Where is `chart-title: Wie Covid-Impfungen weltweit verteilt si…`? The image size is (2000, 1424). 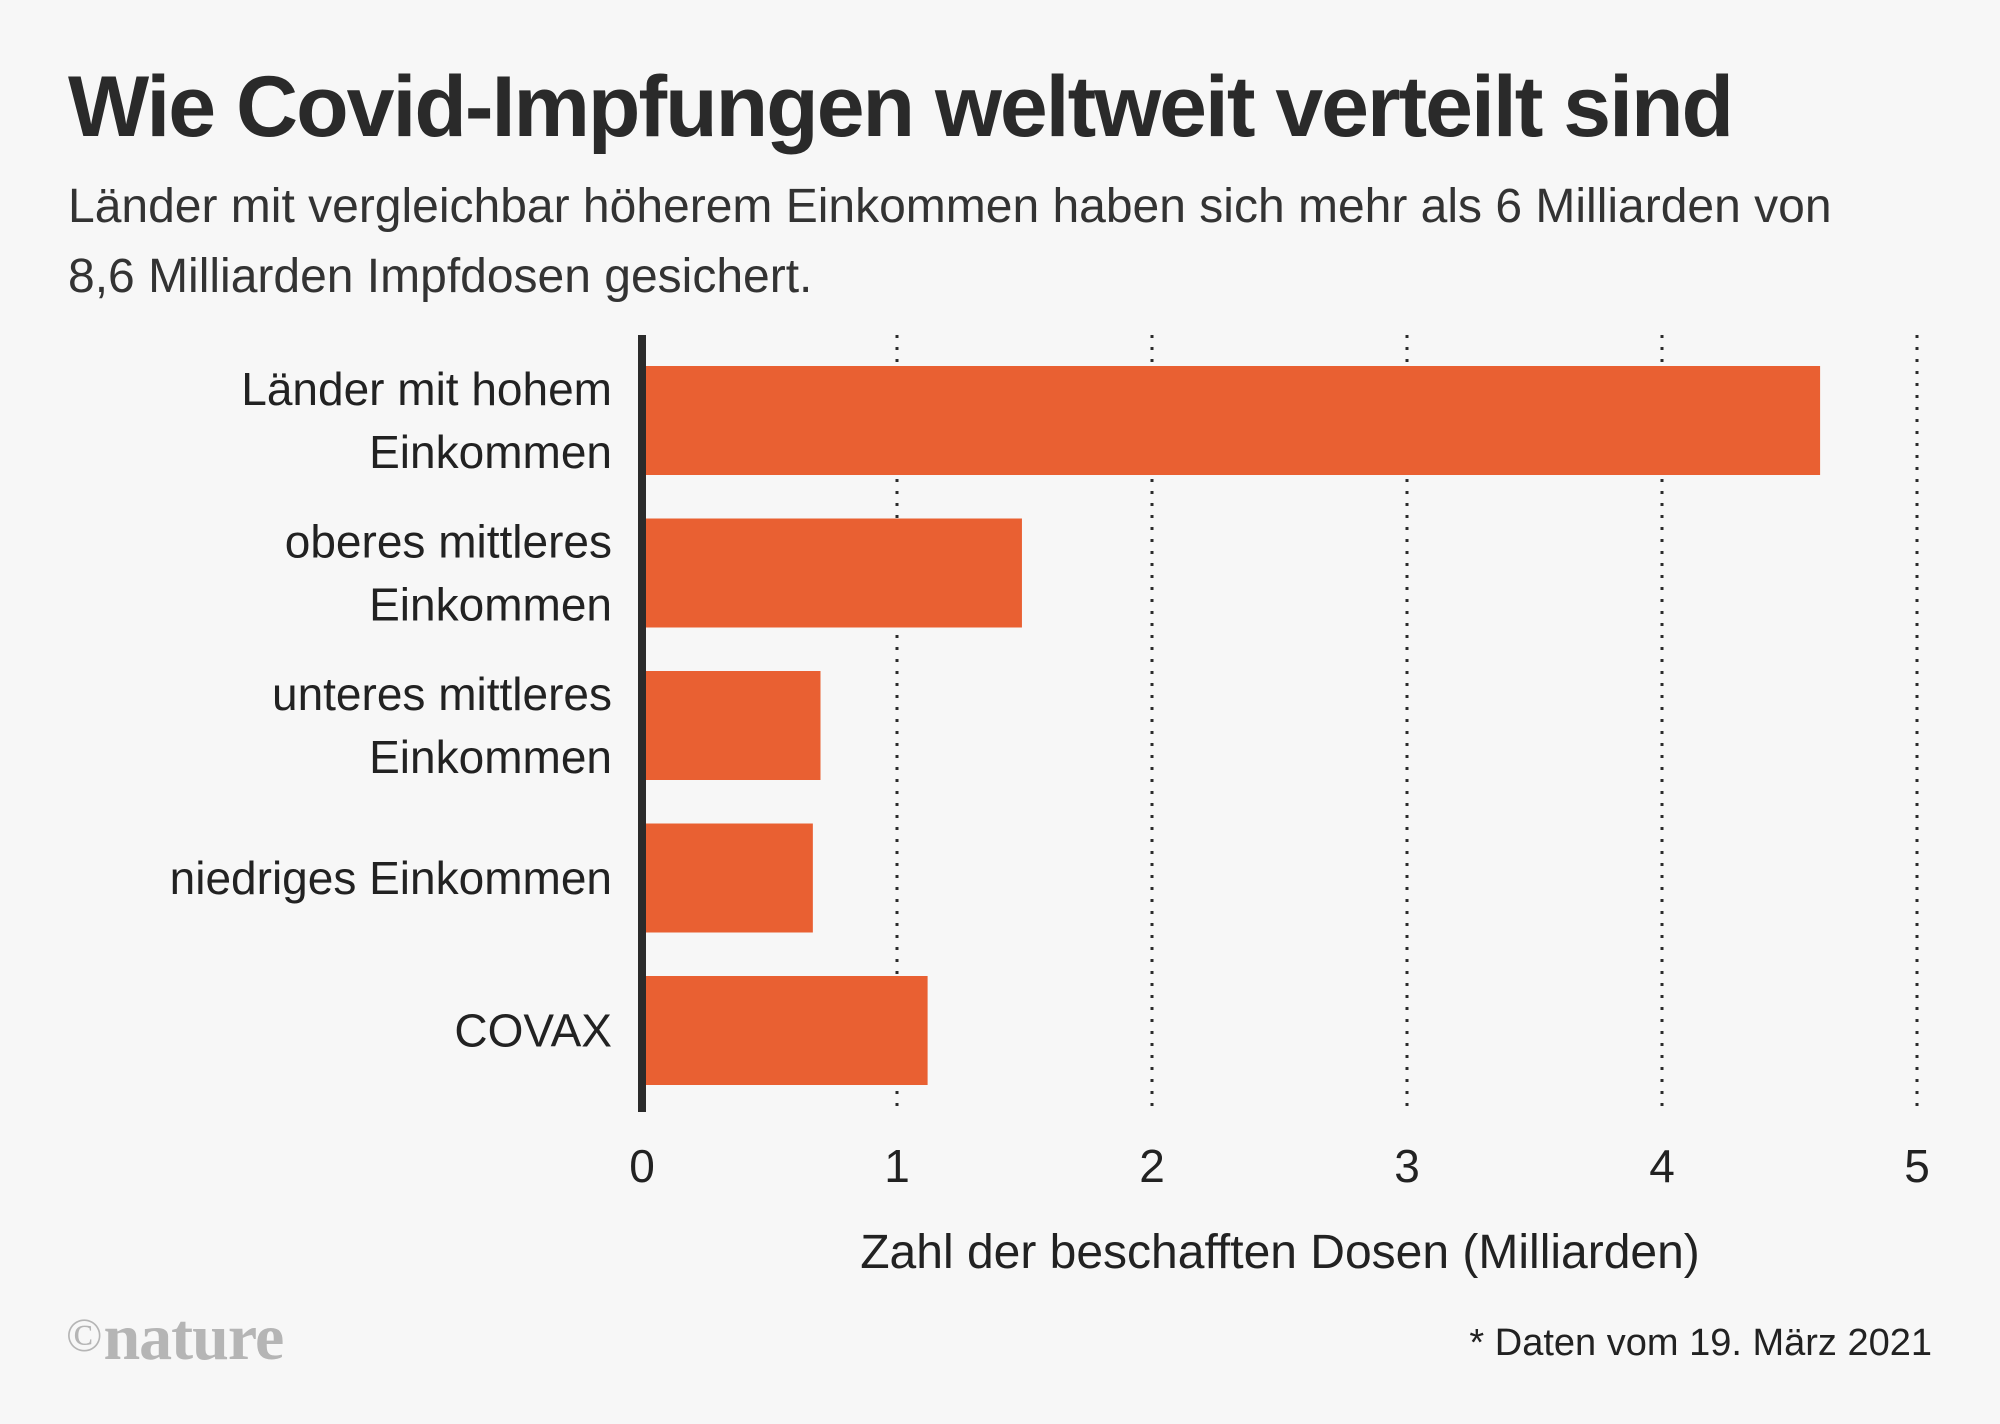 chart-title: Wie Covid-Impfungen weltweit verteilt si… is located at coordinates (901, 107).